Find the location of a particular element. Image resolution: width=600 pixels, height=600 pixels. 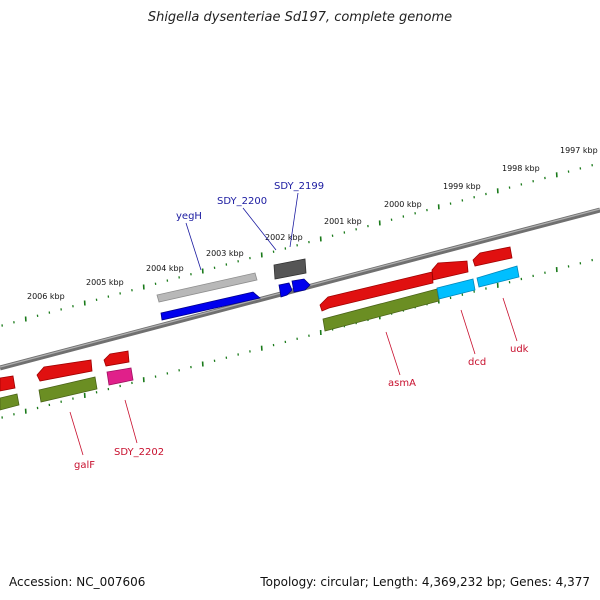

gene-edge-red is located at coordinates (8, 383).